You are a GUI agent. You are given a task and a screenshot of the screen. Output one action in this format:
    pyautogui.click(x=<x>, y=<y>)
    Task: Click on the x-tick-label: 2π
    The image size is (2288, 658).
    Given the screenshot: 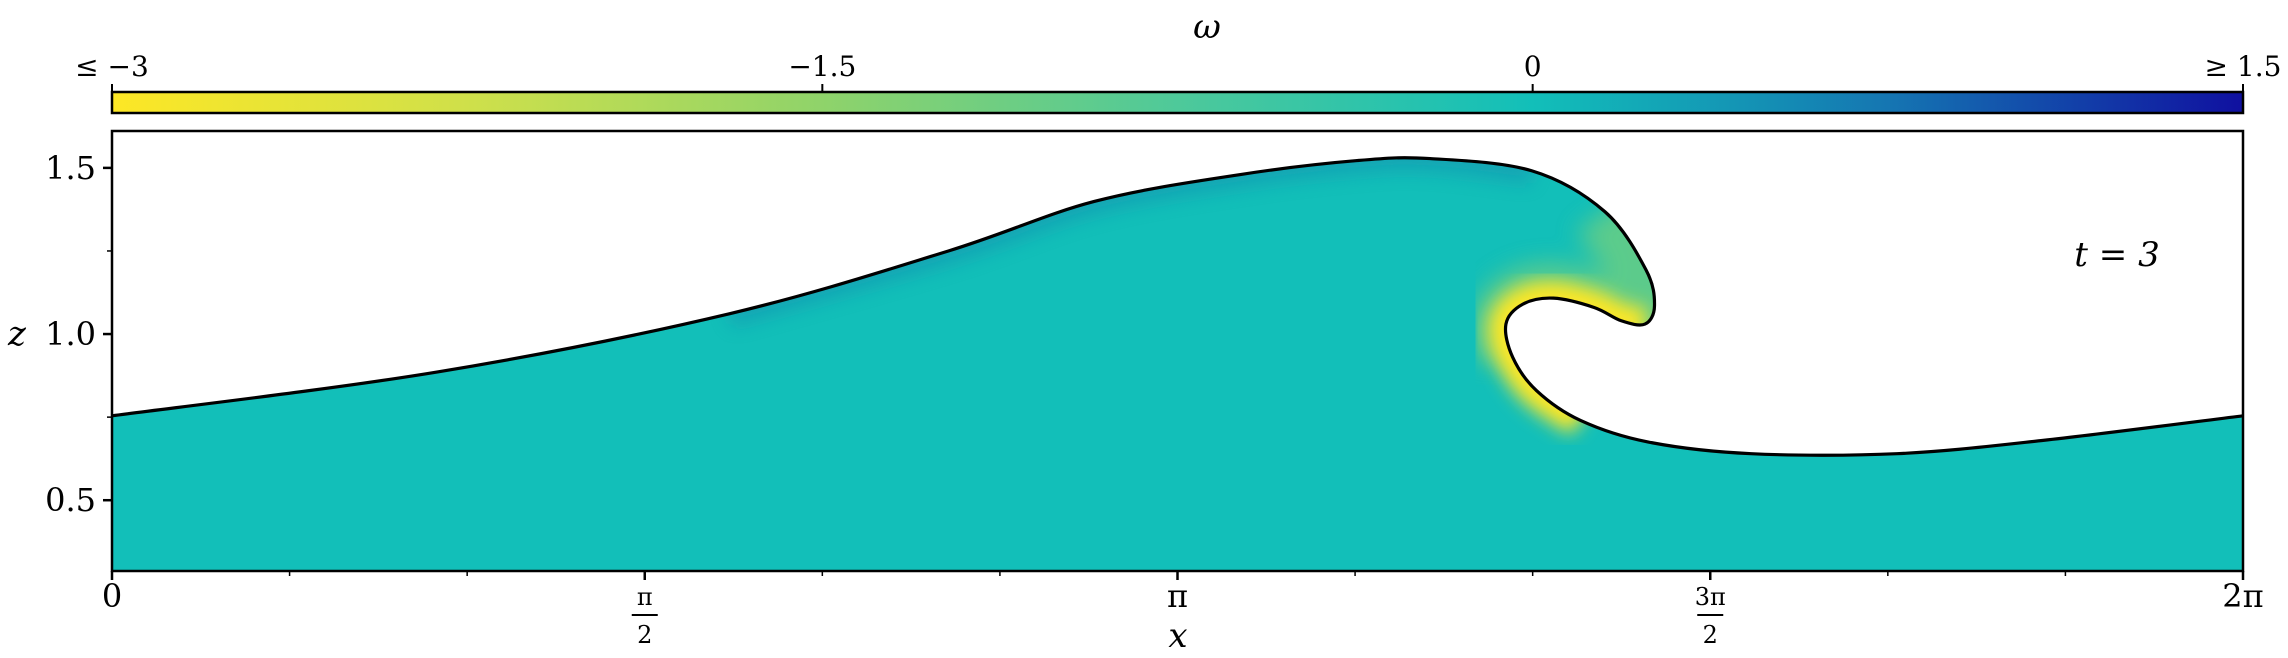 What is the action you would take?
    pyautogui.click(x=2242, y=596)
    